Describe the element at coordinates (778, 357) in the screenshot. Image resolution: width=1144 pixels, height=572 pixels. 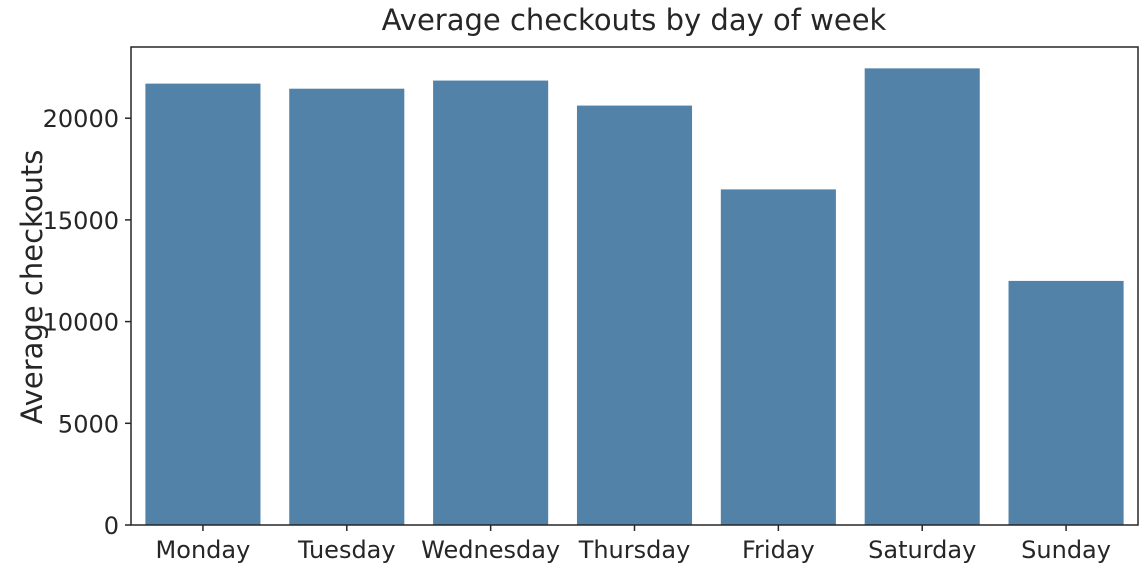
I see `bar-friday` at that location.